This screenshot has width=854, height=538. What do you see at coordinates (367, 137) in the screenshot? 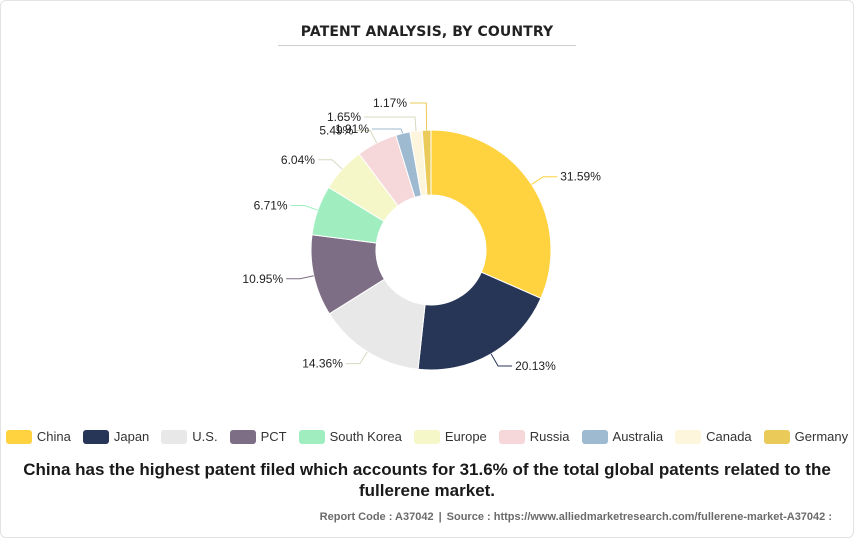
I see `leader-line-russia` at bounding box center [367, 137].